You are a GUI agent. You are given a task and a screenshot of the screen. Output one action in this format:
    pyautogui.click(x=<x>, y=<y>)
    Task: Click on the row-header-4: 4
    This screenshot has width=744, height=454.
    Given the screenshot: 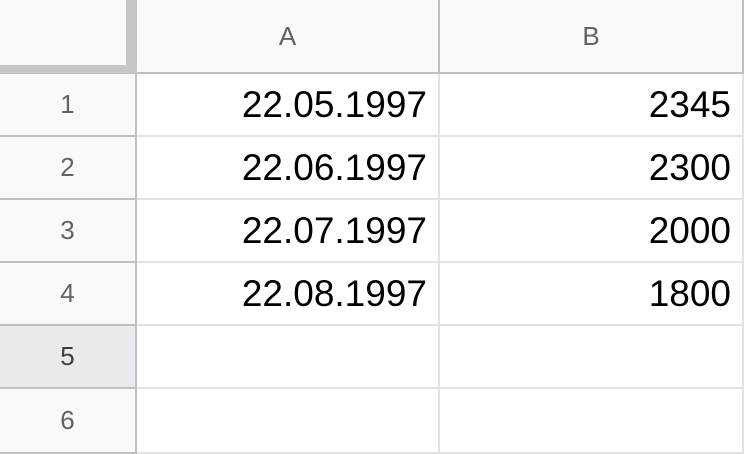 What is the action you would take?
    pyautogui.click(x=68, y=294)
    